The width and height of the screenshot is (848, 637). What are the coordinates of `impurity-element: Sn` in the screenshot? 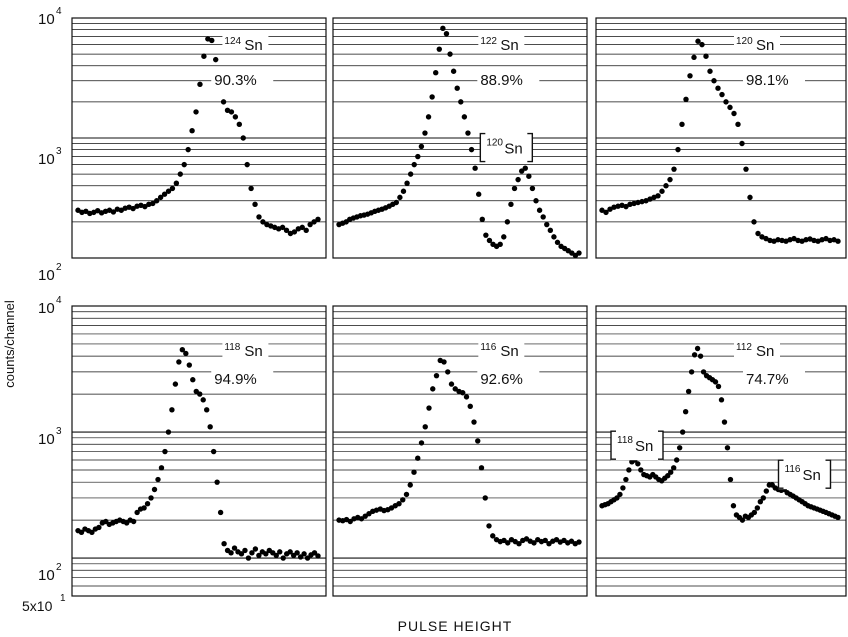 It's located at (513, 149).